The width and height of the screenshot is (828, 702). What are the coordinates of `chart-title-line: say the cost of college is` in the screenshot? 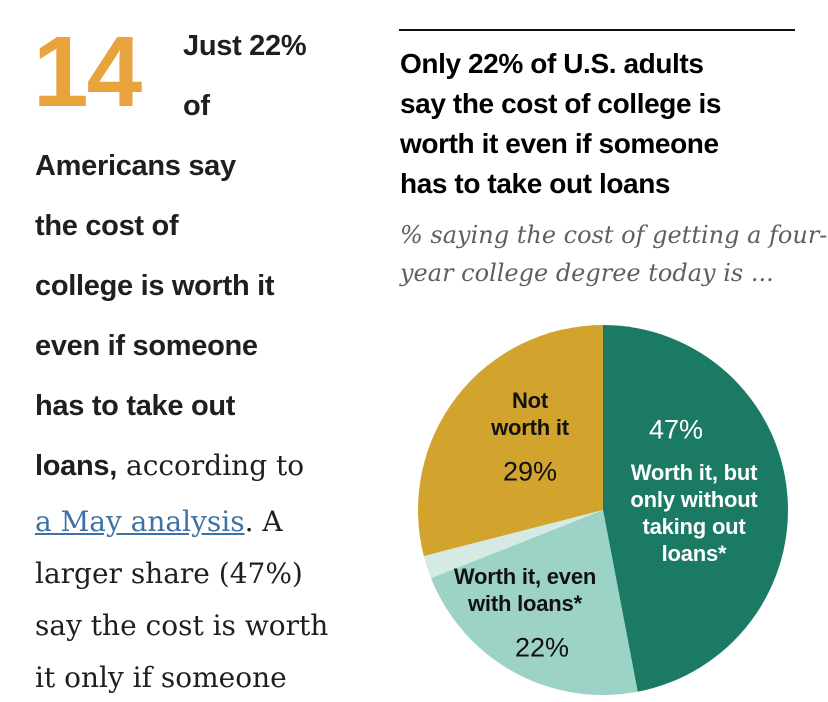 It's located at (561, 103).